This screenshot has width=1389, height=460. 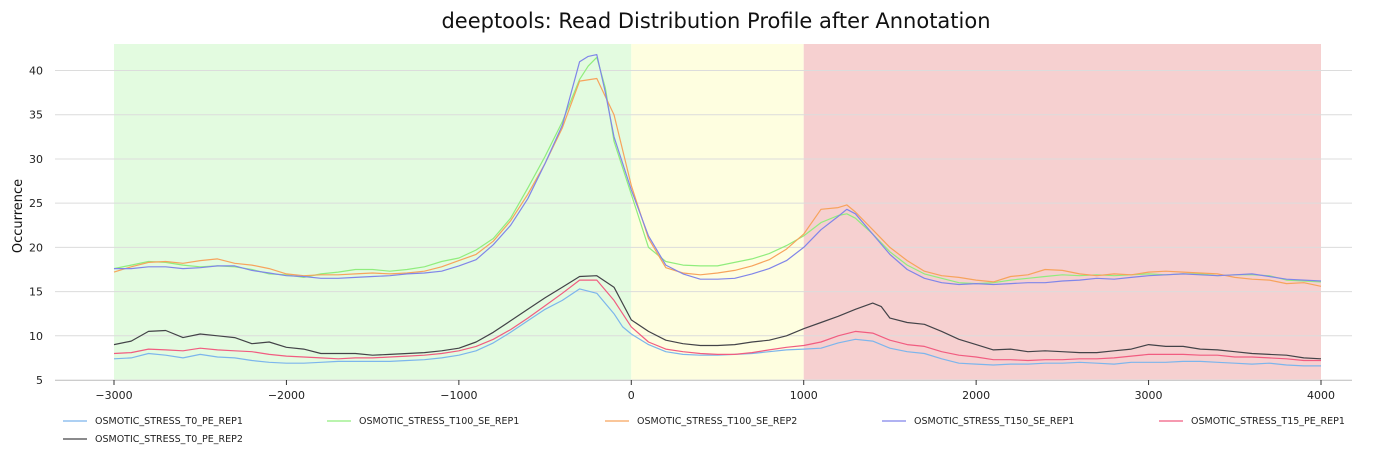 What do you see at coordinates (36, 226) in the screenshot?
I see `y-axis-ticks: 5 10 15 20 25 30 35 40` at bounding box center [36, 226].